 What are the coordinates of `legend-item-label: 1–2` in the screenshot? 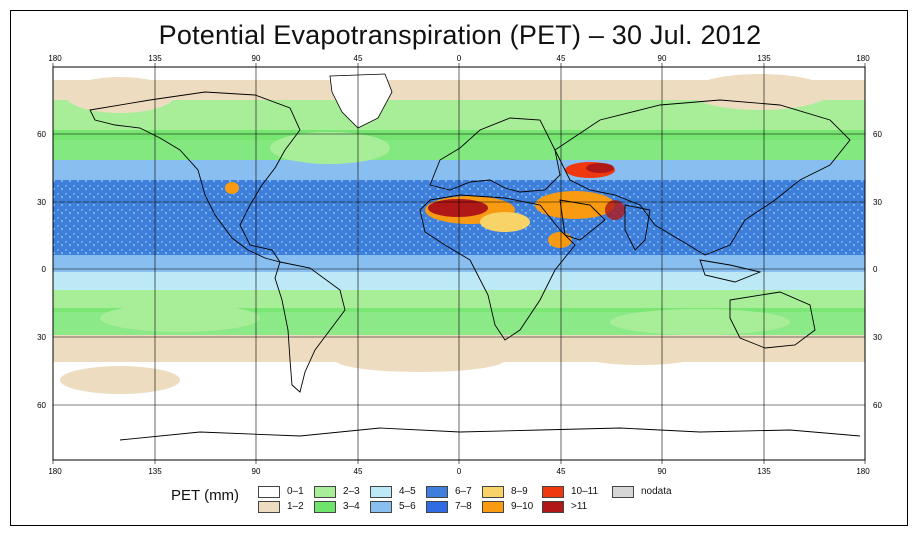 It's located at (295, 506).